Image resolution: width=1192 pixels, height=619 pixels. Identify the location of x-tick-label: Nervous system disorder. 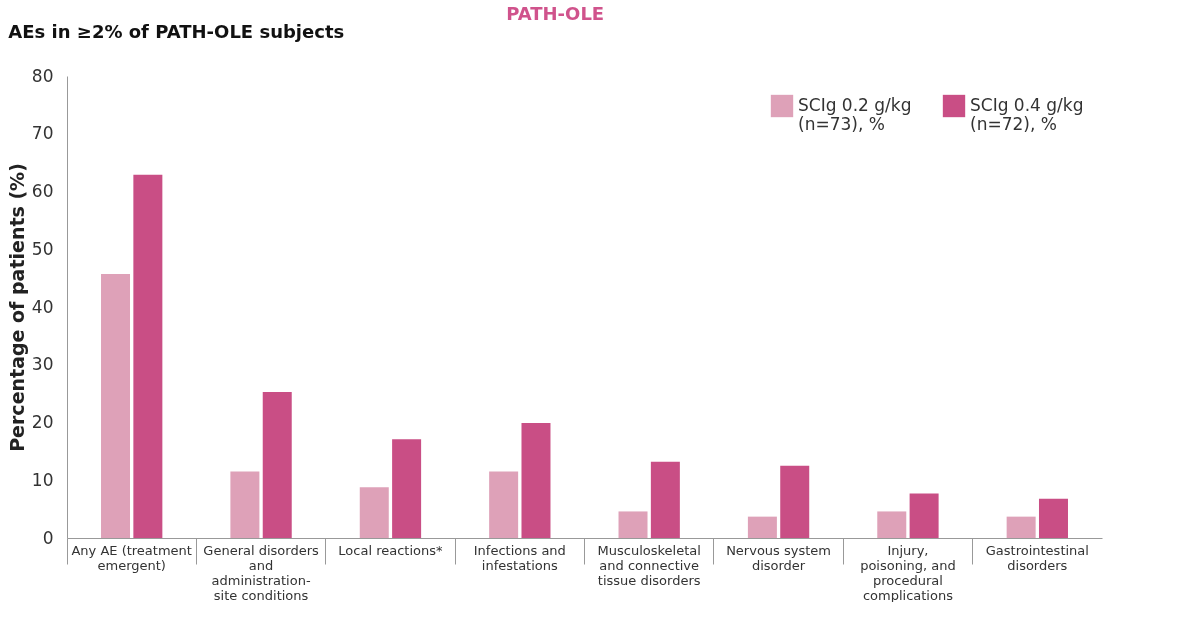
(778, 557).